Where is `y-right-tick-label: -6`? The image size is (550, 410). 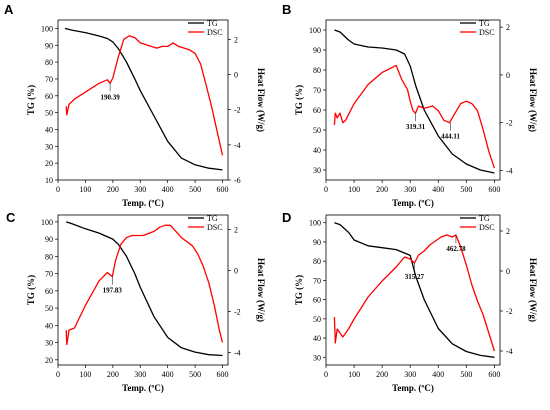 y-right-tick-label: -6 is located at coordinates (237, 180).